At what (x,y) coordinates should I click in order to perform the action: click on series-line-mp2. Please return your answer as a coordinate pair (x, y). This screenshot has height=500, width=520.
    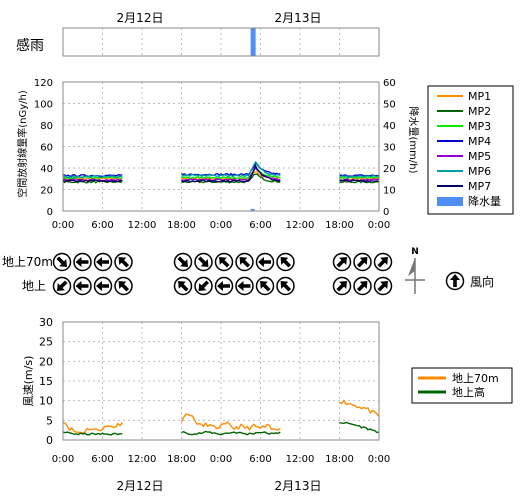
    Looking at the image, I should click on (92, 182).